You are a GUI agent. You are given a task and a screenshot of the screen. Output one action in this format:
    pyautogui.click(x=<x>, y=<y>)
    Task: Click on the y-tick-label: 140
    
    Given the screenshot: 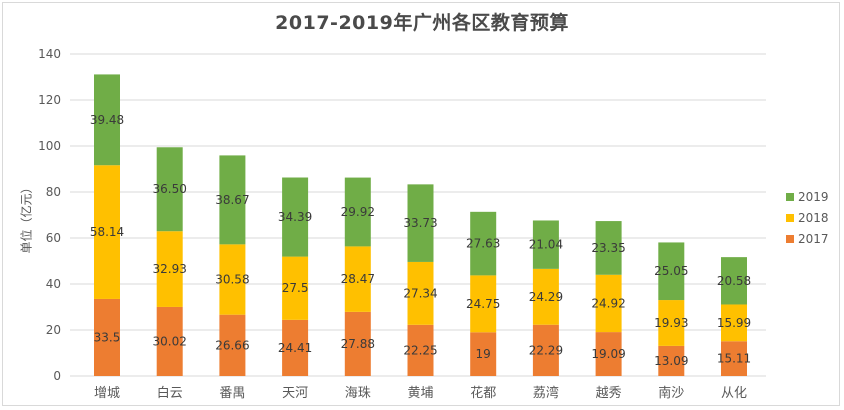 What is the action you would take?
    pyautogui.click(x=49, y=54)
    